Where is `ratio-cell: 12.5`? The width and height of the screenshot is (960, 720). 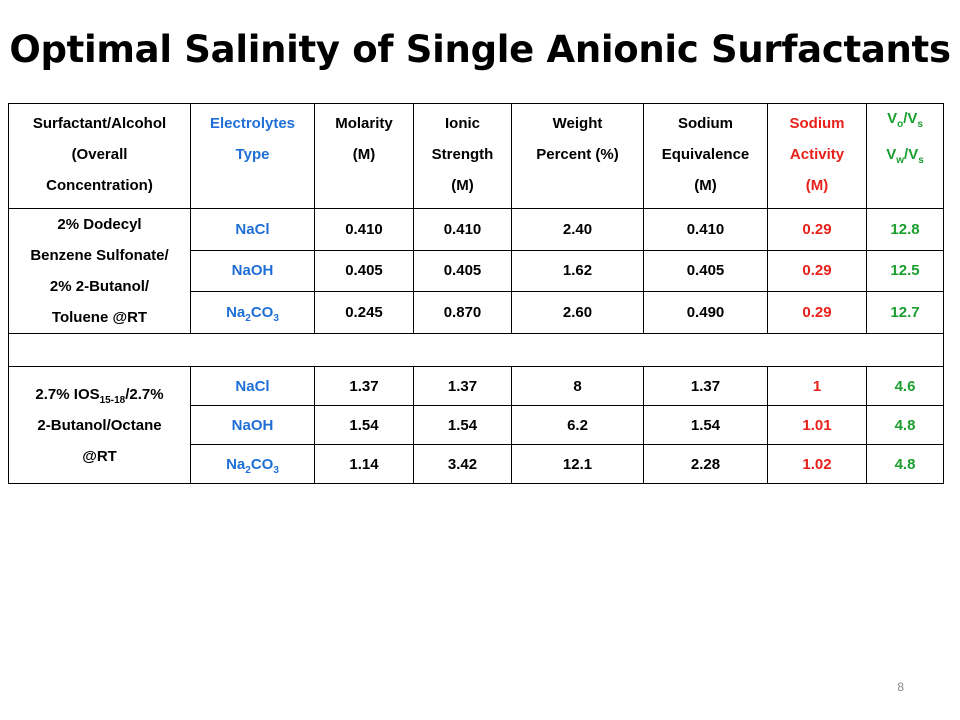 ratio-cell: 12.5 is located at coordinates (905, 271).